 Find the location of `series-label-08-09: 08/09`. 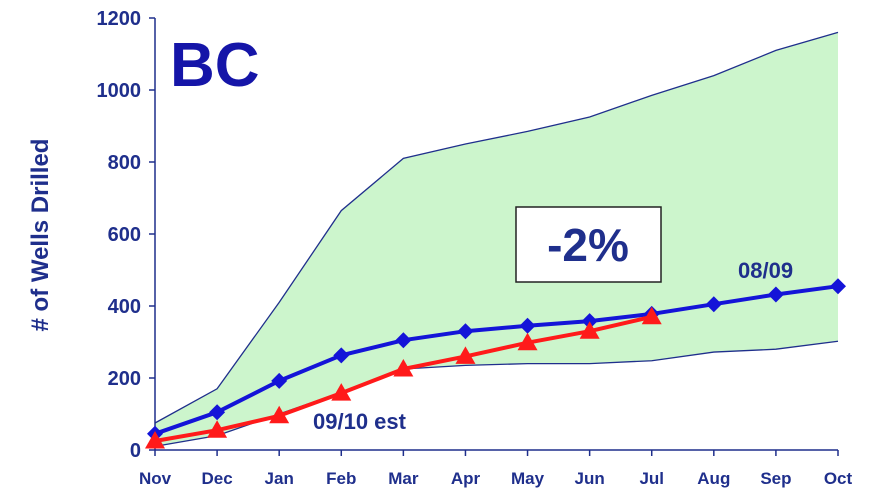

series-label-08-09: 08/09 is located at coordinates (765, 270).